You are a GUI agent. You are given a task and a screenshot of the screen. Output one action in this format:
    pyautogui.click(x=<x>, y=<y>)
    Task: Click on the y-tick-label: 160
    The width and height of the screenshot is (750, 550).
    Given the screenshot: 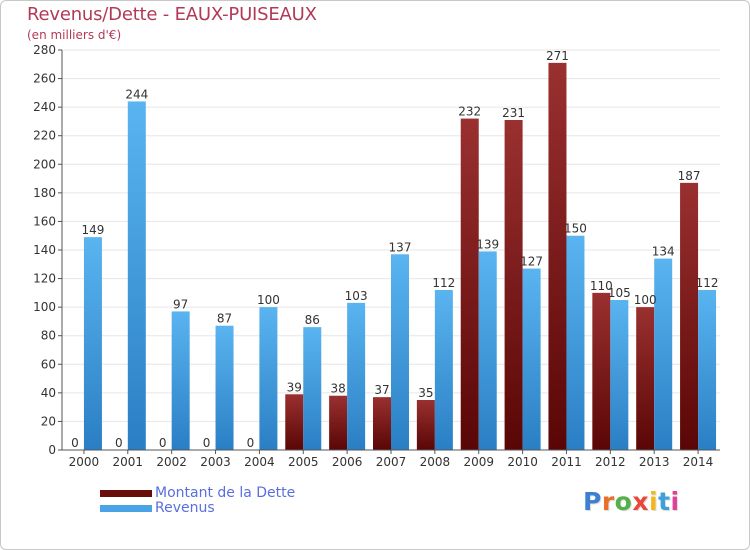 What is the action you would take?
    pyautogui.click(x=44, y=221)
    